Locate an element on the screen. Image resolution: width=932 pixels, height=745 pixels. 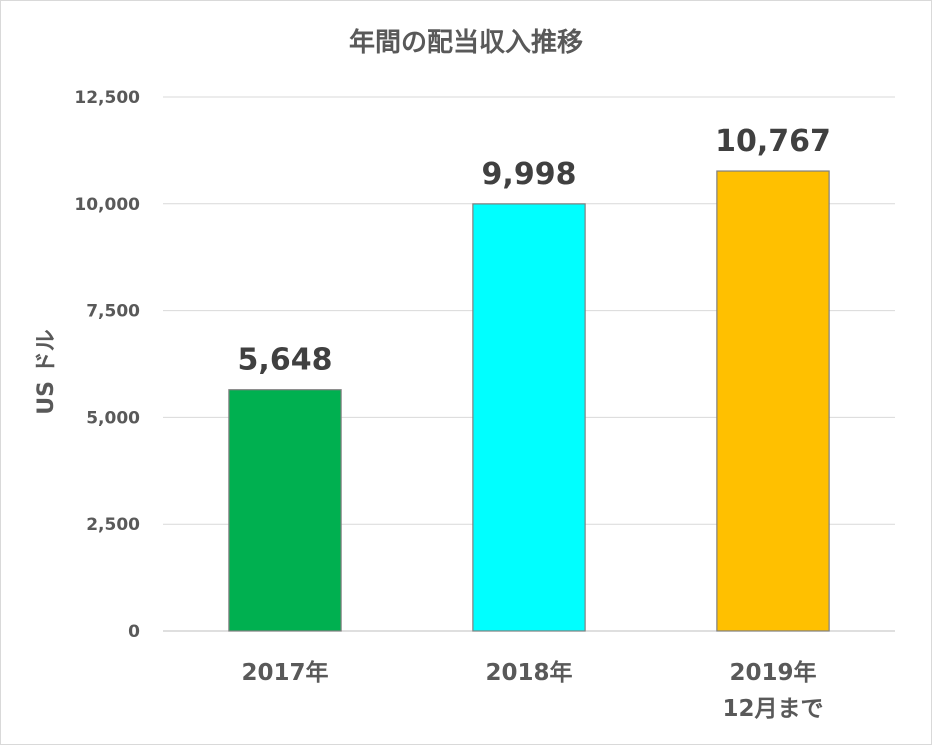
data-label: 10,767 is located at coordinates (773, 141).